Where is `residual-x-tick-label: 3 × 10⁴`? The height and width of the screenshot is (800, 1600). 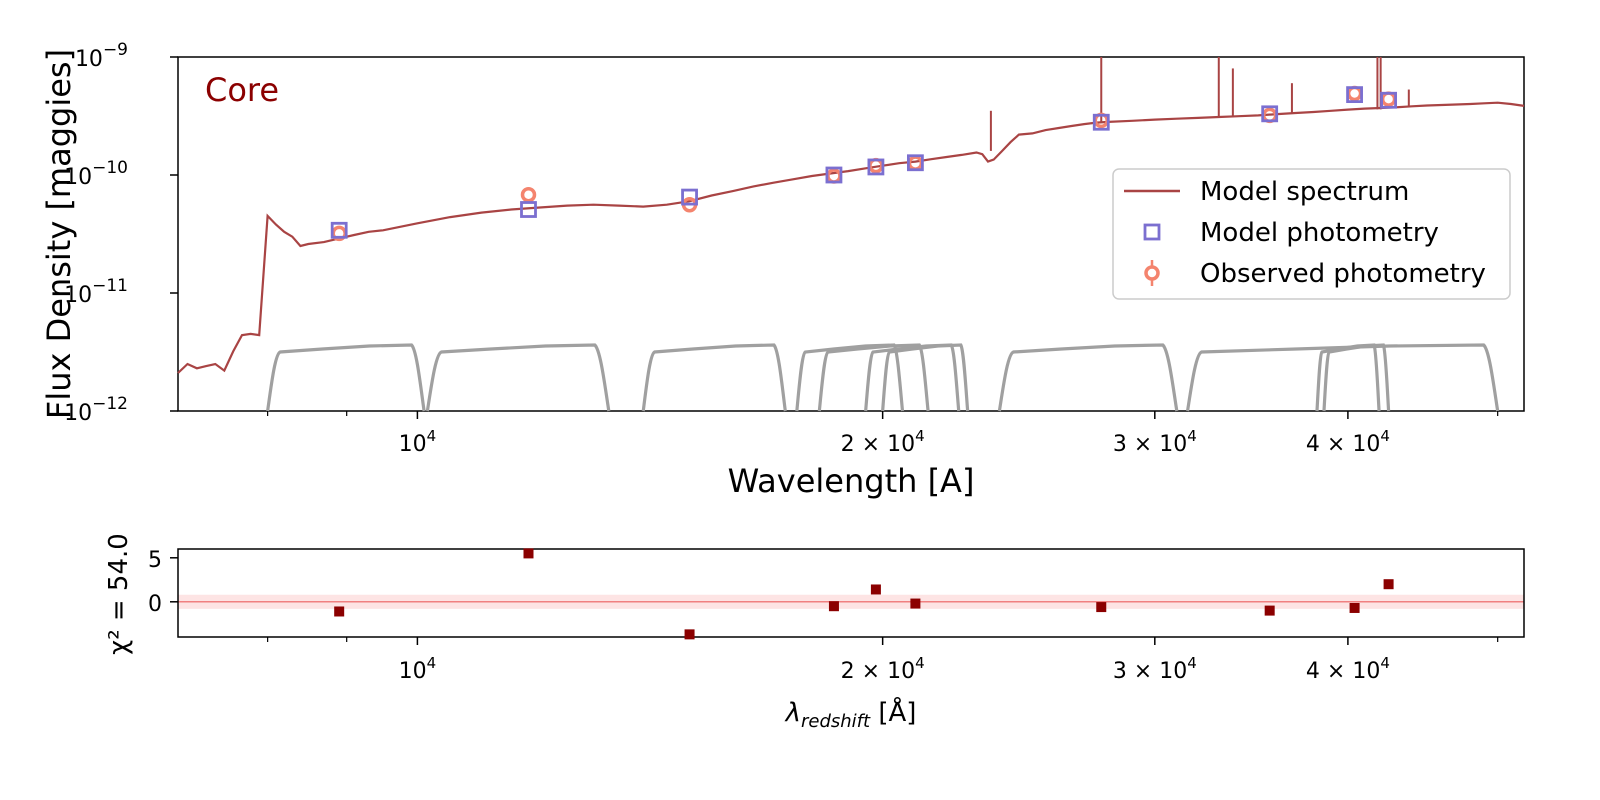 residual-x-tick-label: 3 × 10⁴ is located at coordinates (1155, 669).